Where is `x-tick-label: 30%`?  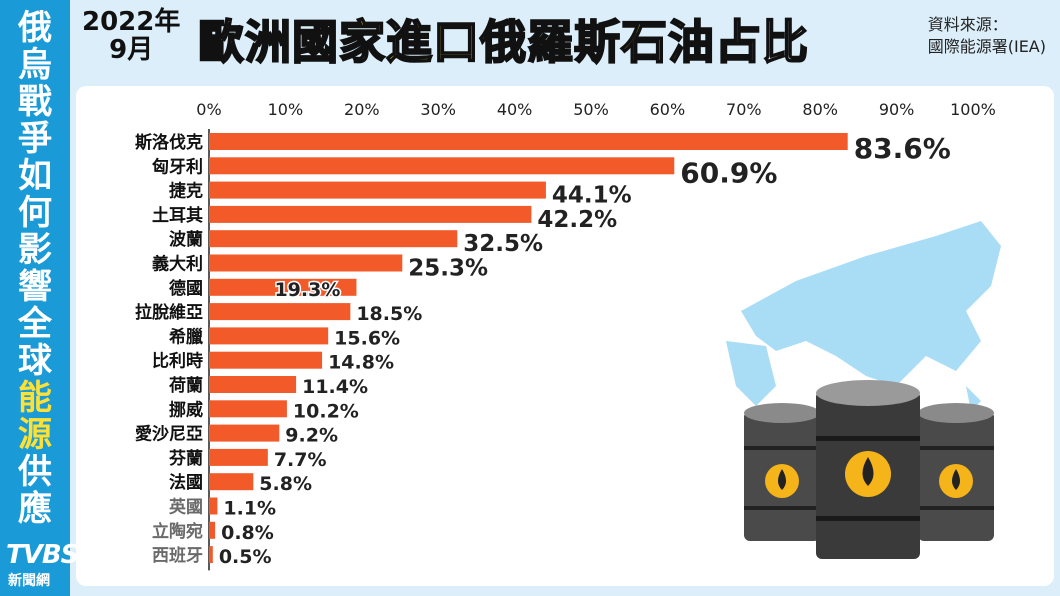 x-tick-label: 30% is located at coordinates (438, 109).